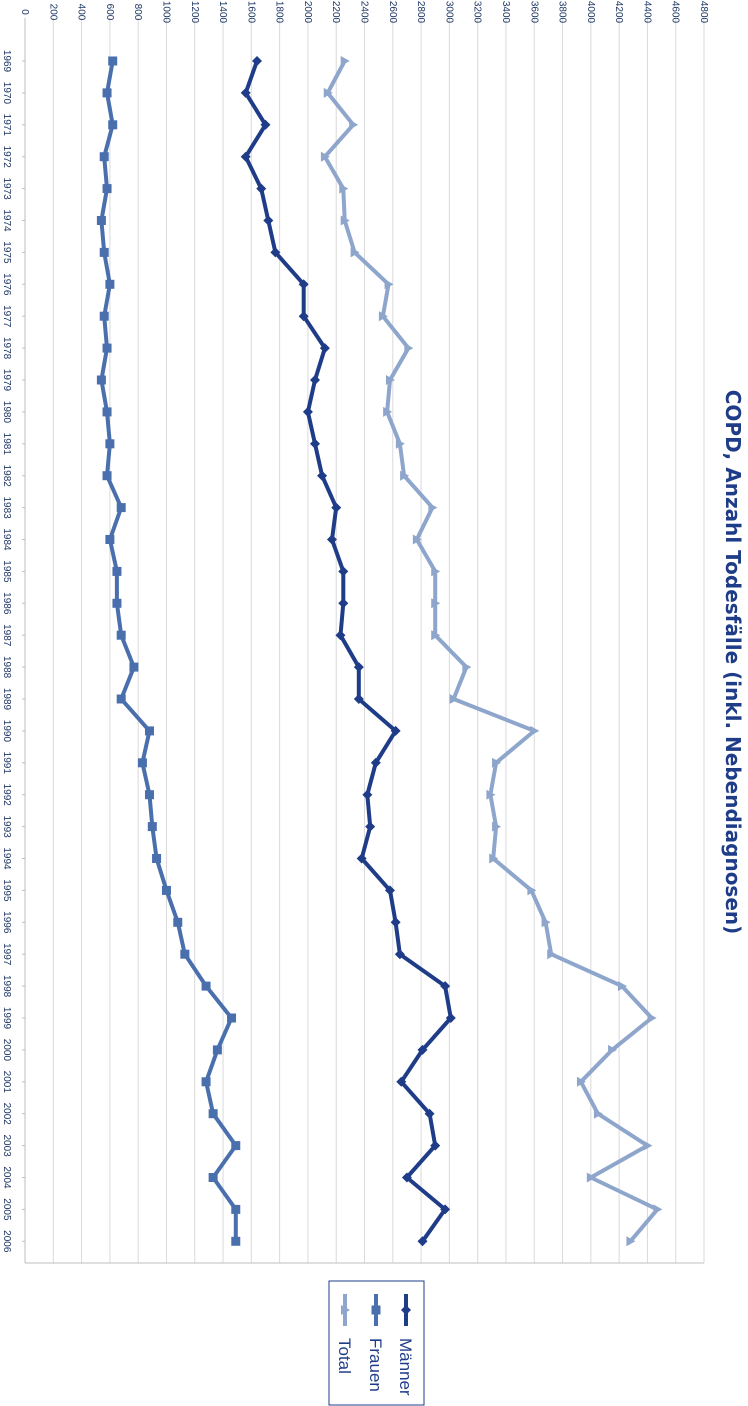  I want to click on value-tick-label: 3200, so click(477, 12).